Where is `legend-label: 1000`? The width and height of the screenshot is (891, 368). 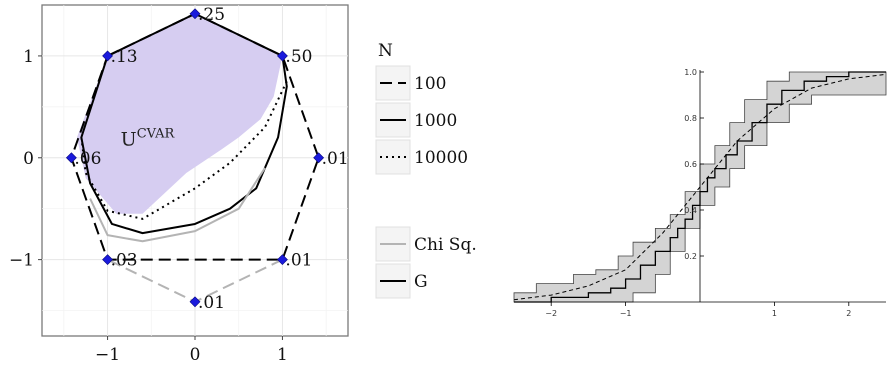 legend-label: 1000 is located at coordinates (435, 121).